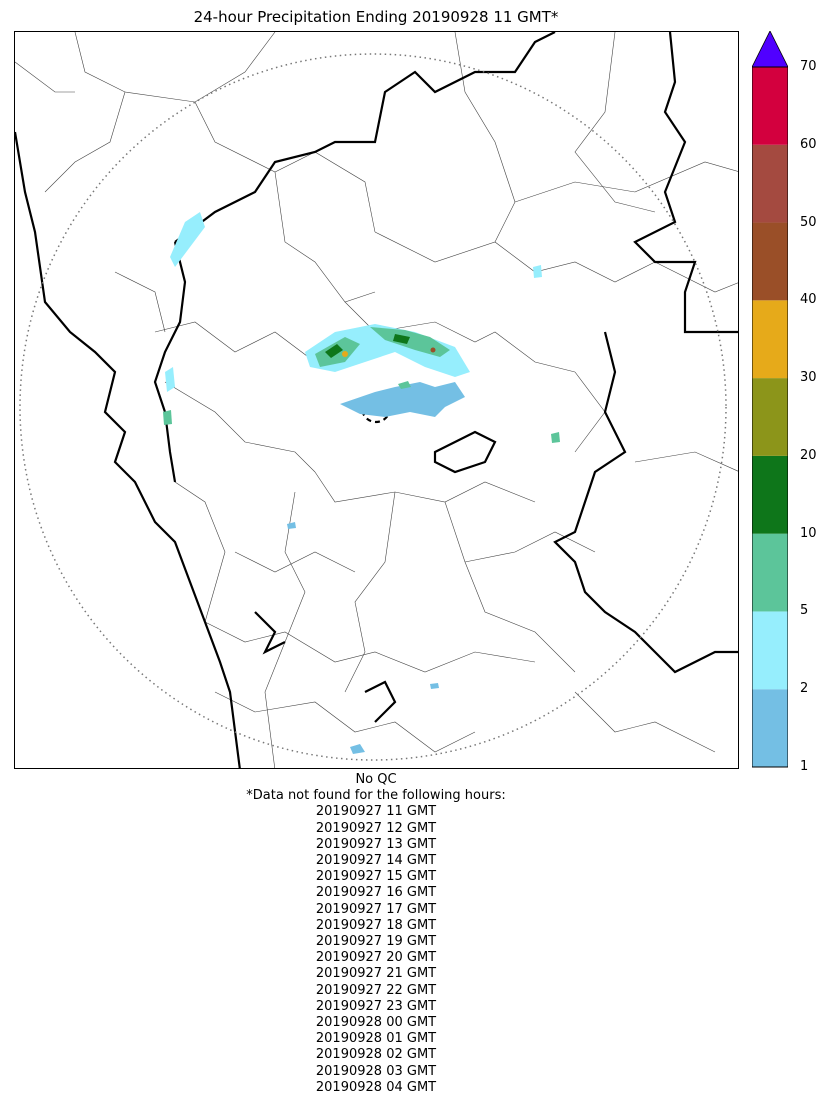 The width and height of the screenshot is (825, 1105). What do you see at coordinates (376, 812) in the screenshot?
I see `missing-hour: 20190927 11 GMT` at bounding box center [376, 812].